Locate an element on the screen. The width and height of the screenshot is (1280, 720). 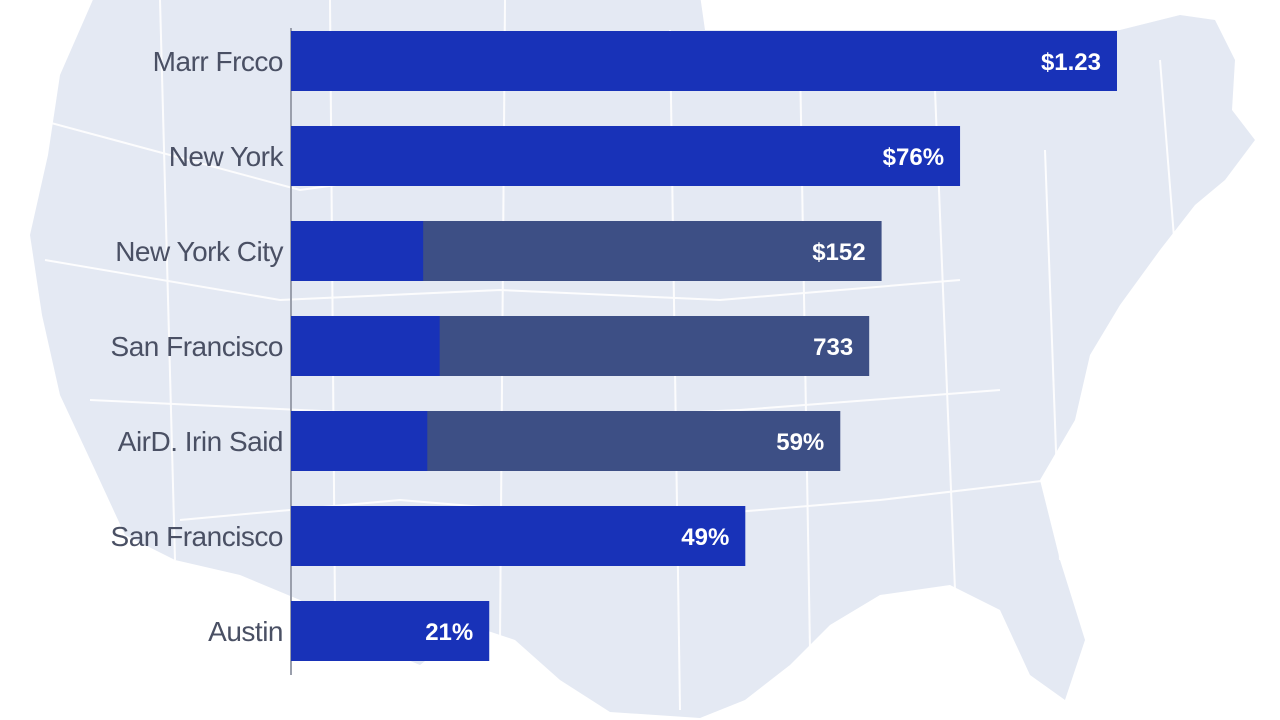
category-label: AirD. Irin Said is located at coordinates (200, 441).